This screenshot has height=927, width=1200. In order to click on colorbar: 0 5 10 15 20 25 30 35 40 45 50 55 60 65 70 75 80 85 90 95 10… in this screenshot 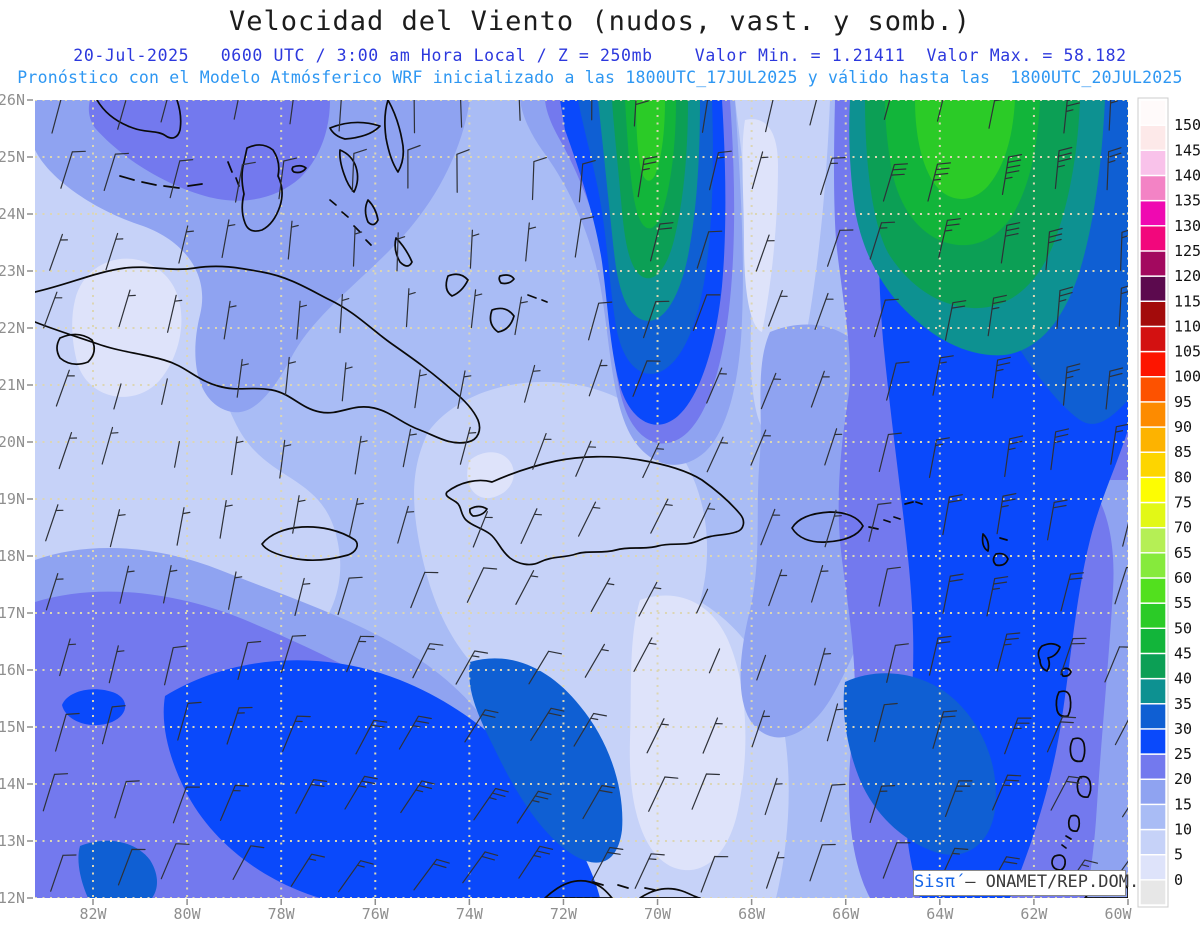, I will do `click(1168, 502)`.